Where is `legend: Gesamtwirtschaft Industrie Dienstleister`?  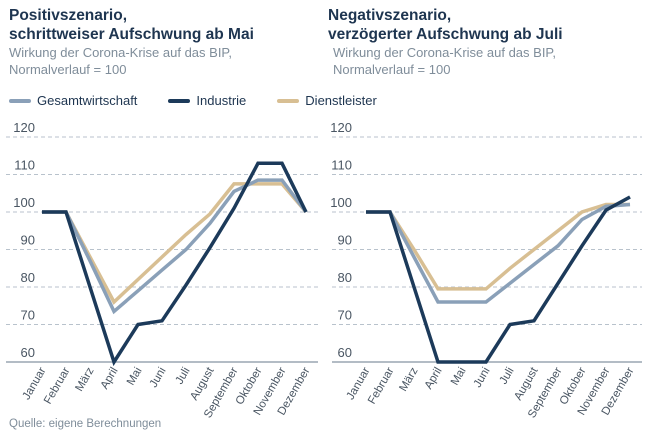
legend: Gesamtwirtschaft Industrie Dienstleister is located at coordinates (208, 100).